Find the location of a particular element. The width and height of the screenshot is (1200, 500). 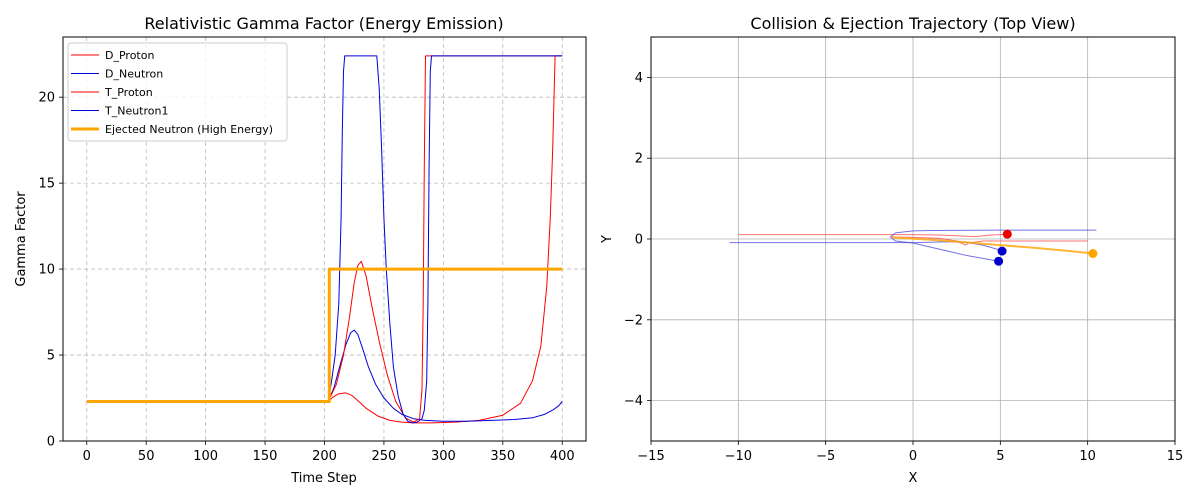

y-axis-label: Gamma Factor is located at coordinates (21, 239).